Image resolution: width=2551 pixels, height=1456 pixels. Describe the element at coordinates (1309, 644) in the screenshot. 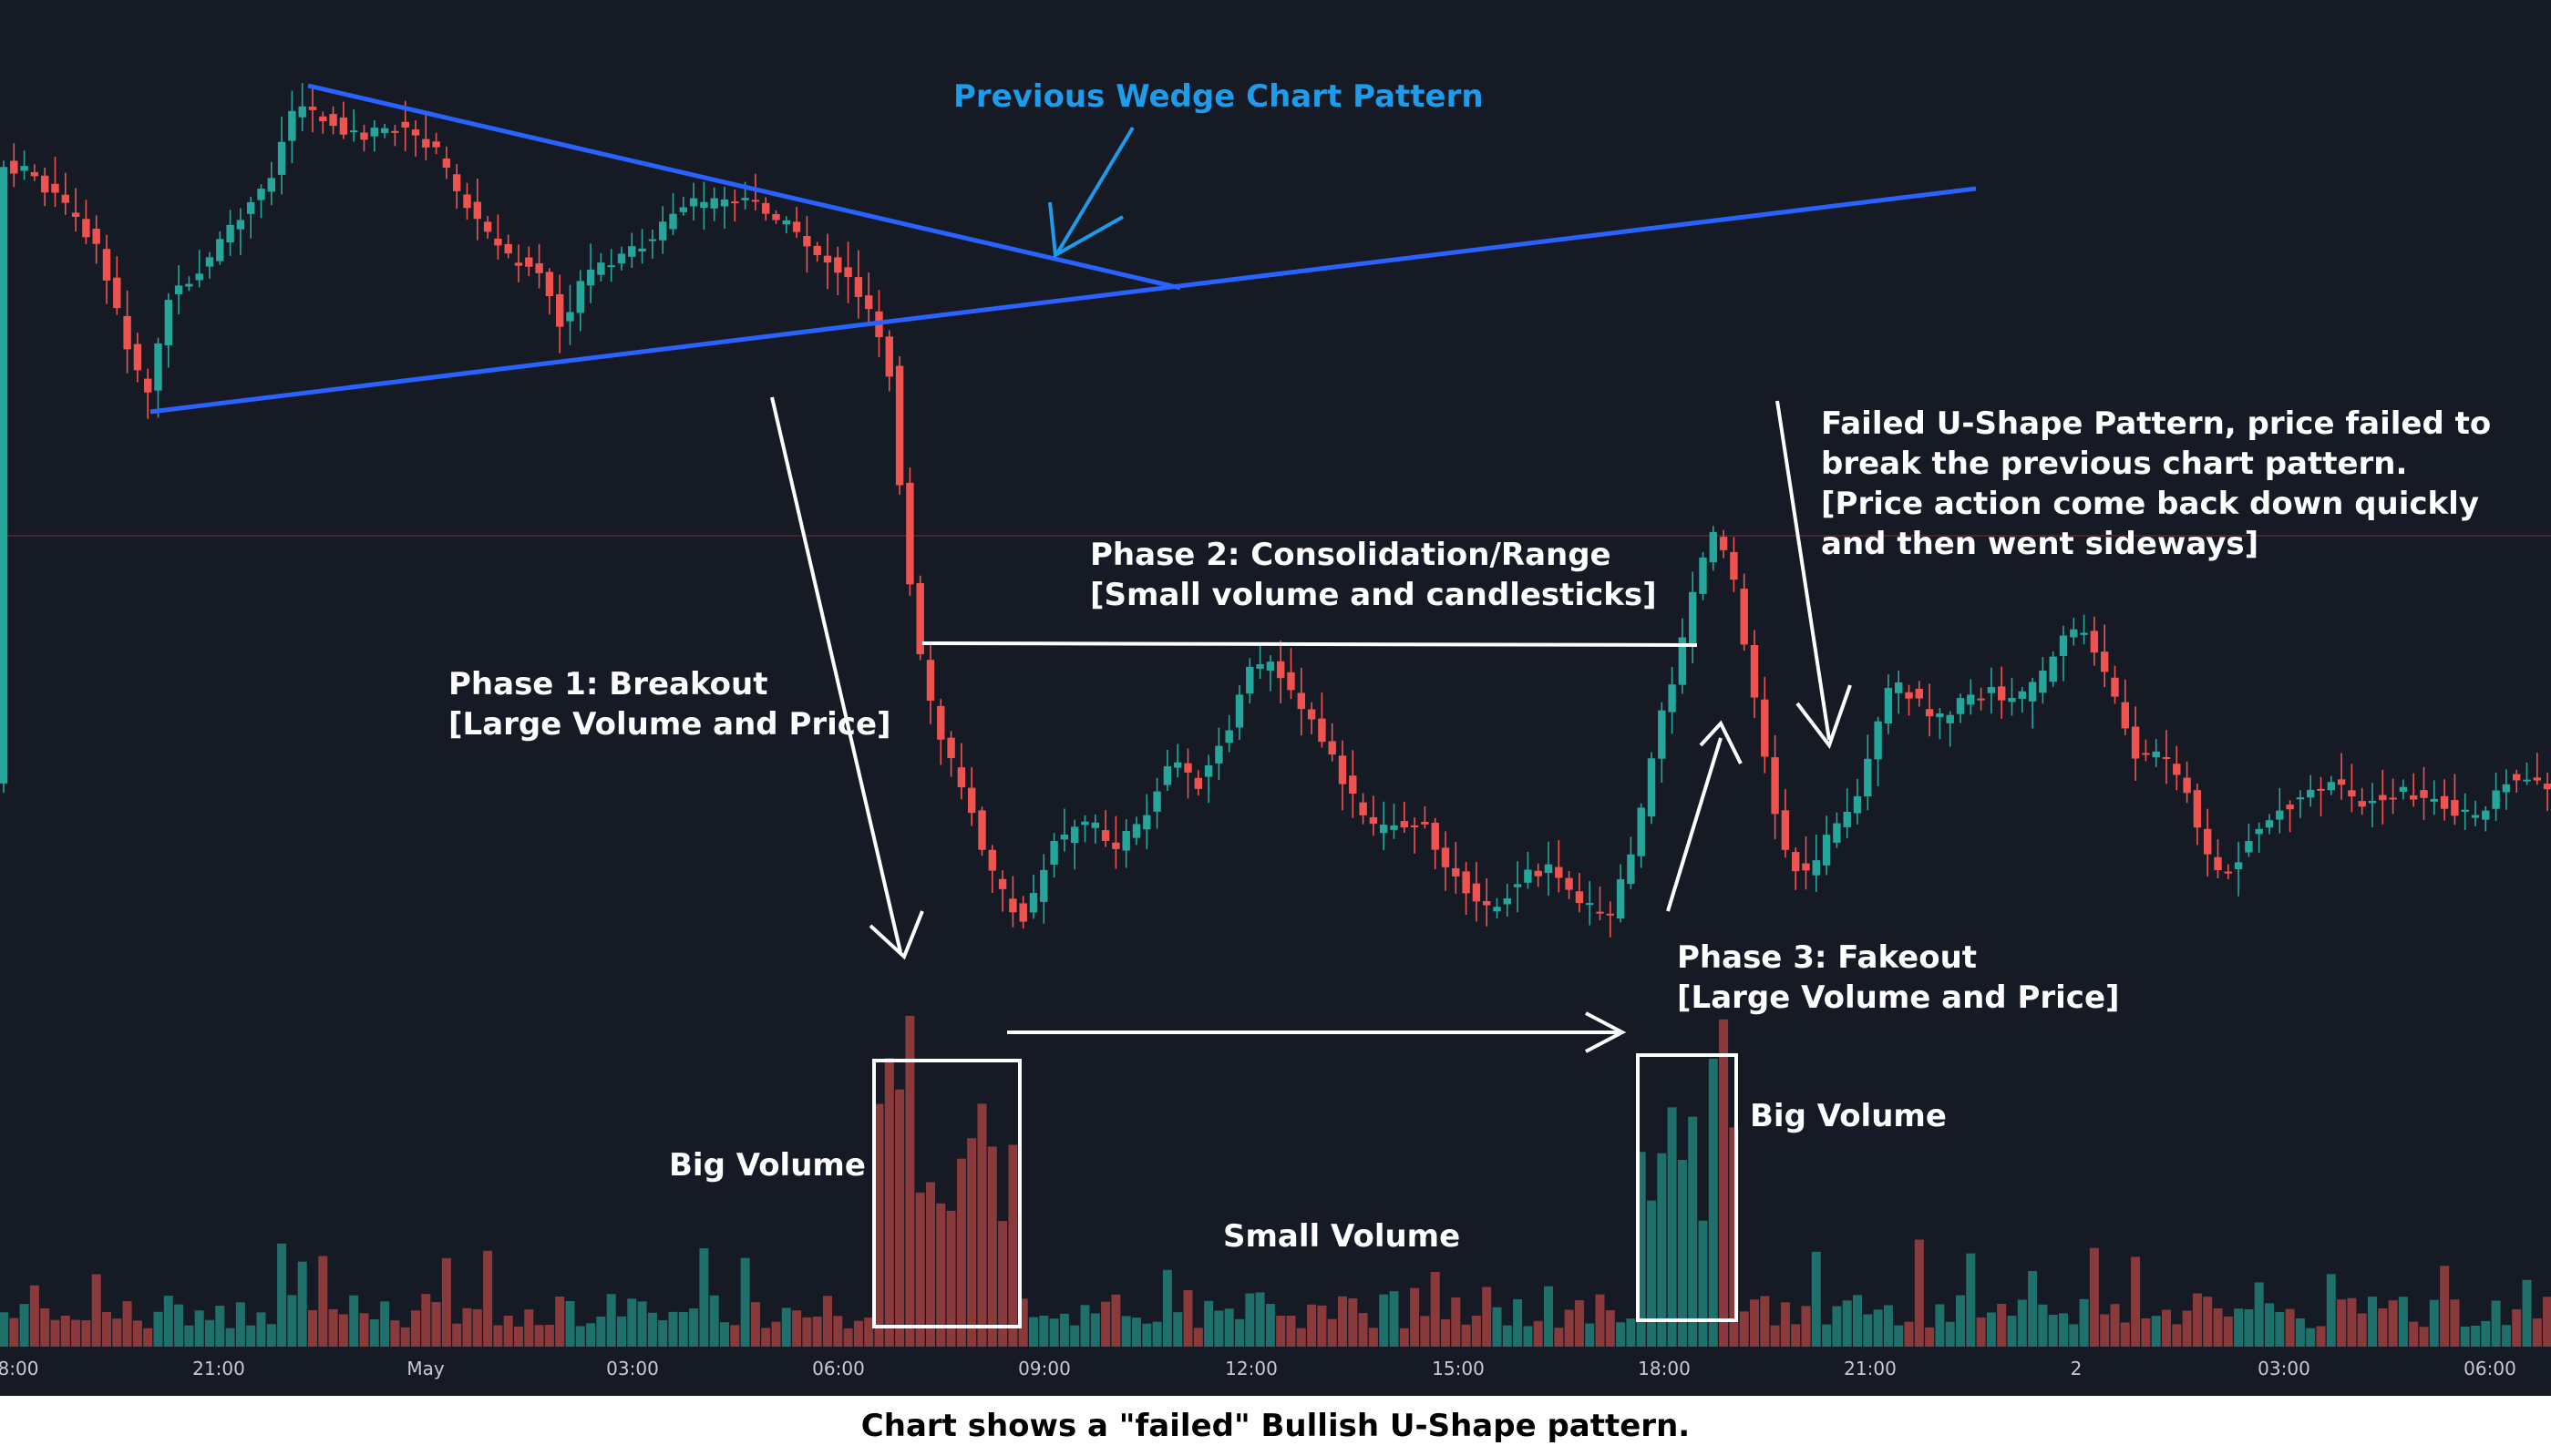

I see `range-top-line` at that location.